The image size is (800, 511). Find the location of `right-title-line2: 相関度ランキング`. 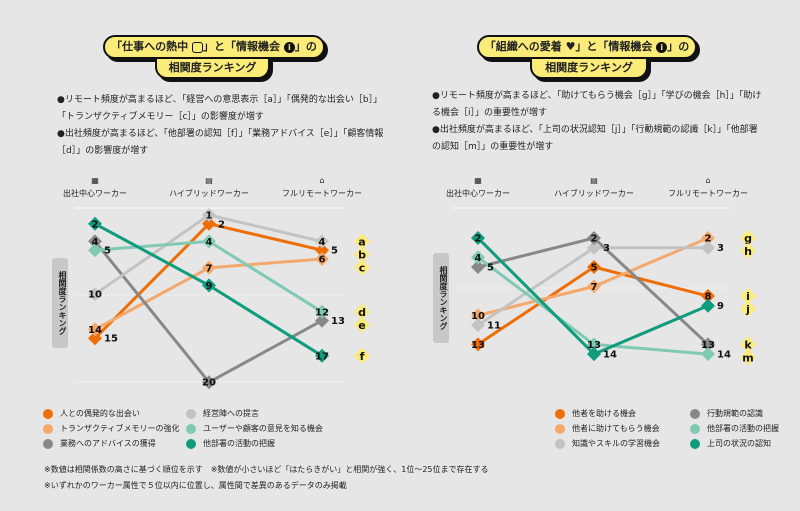

right-title-line2: 相関度ランキング is located at coordinates (589, 69).